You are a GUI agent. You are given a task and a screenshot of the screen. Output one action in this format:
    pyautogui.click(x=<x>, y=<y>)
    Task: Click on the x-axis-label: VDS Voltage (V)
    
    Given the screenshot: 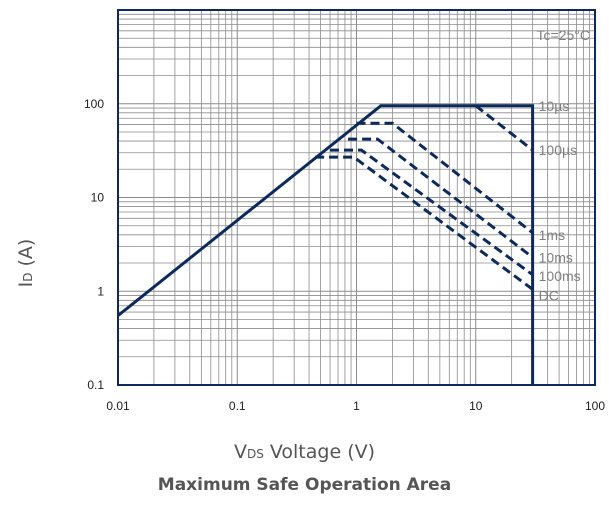 What is the action you would take?
    pyautogui.click(x=304, y=452)
    